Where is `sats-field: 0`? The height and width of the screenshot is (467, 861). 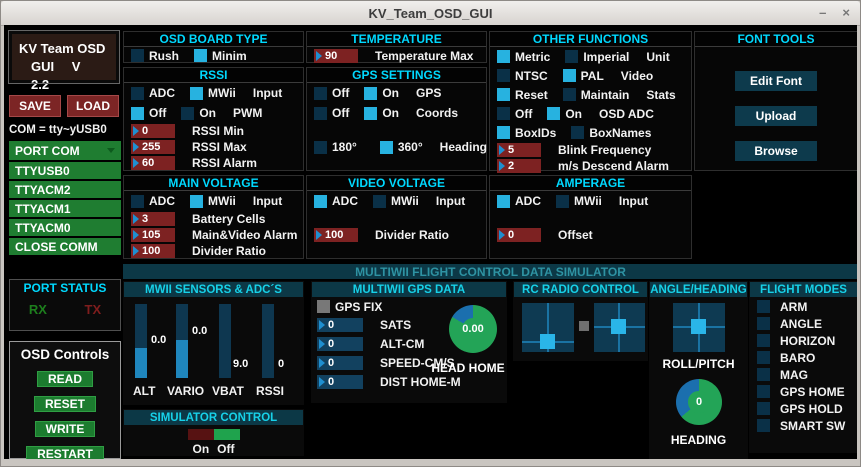 sats-field: 0 is located at coordinates (340, 324).